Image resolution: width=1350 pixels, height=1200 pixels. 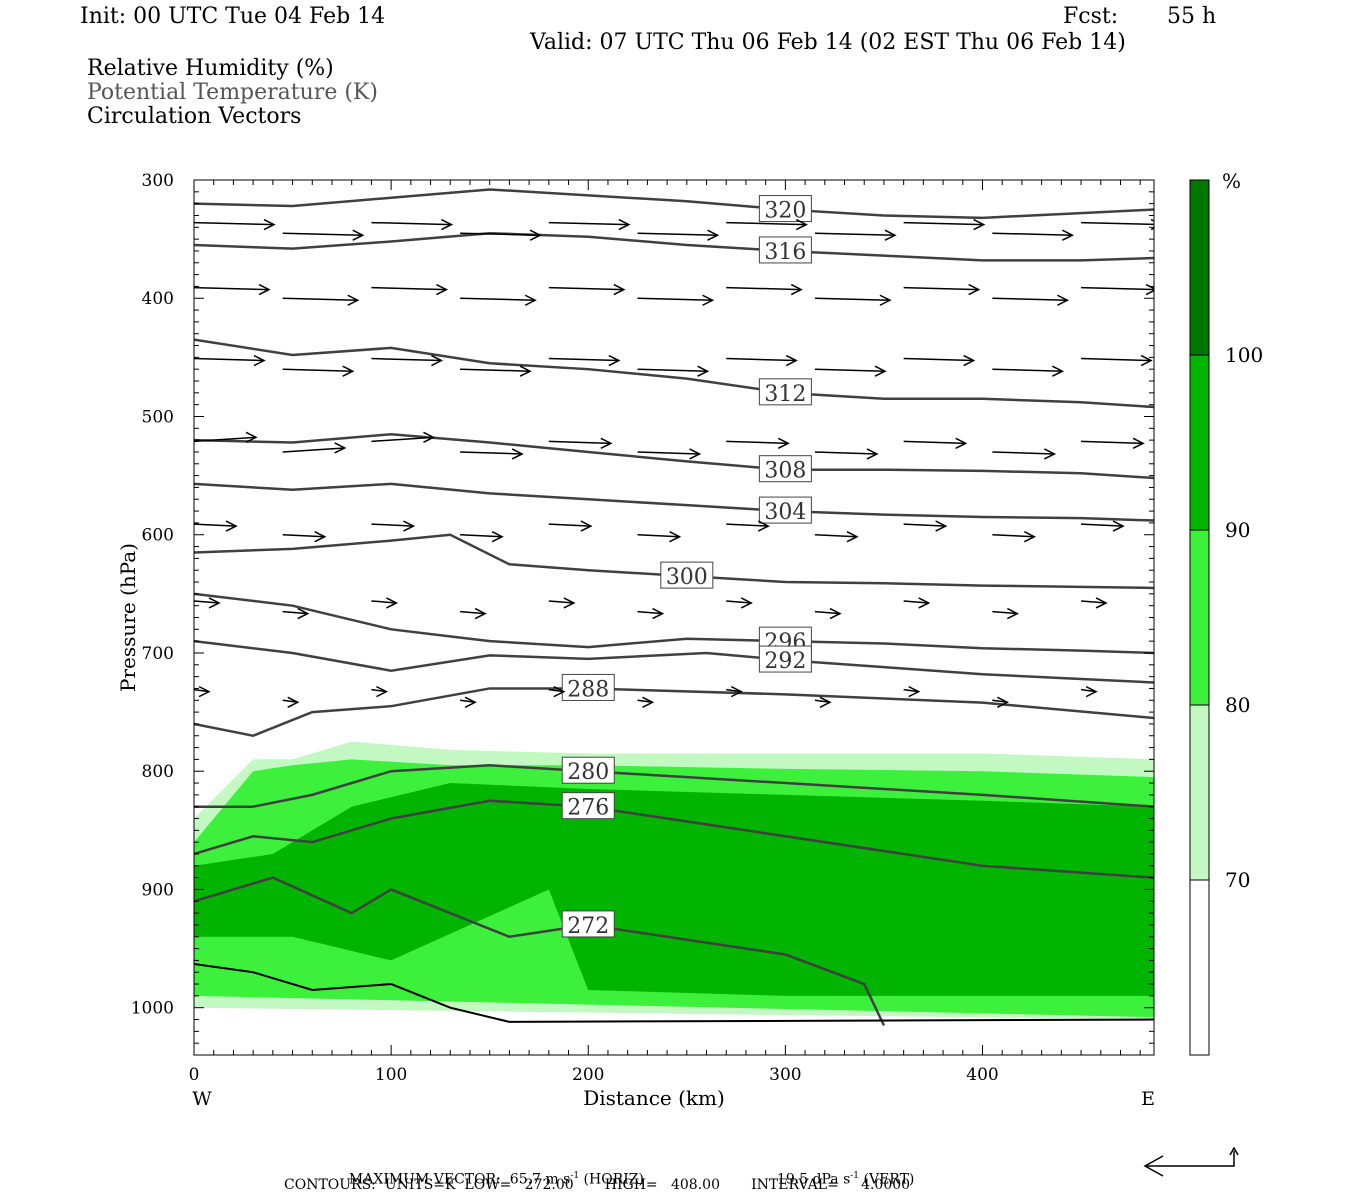 I want to click on max-vector-info: MAXIMUM VECTOR: 65.7 m s-1 (HORIZ), so click(x=492, y=1172).